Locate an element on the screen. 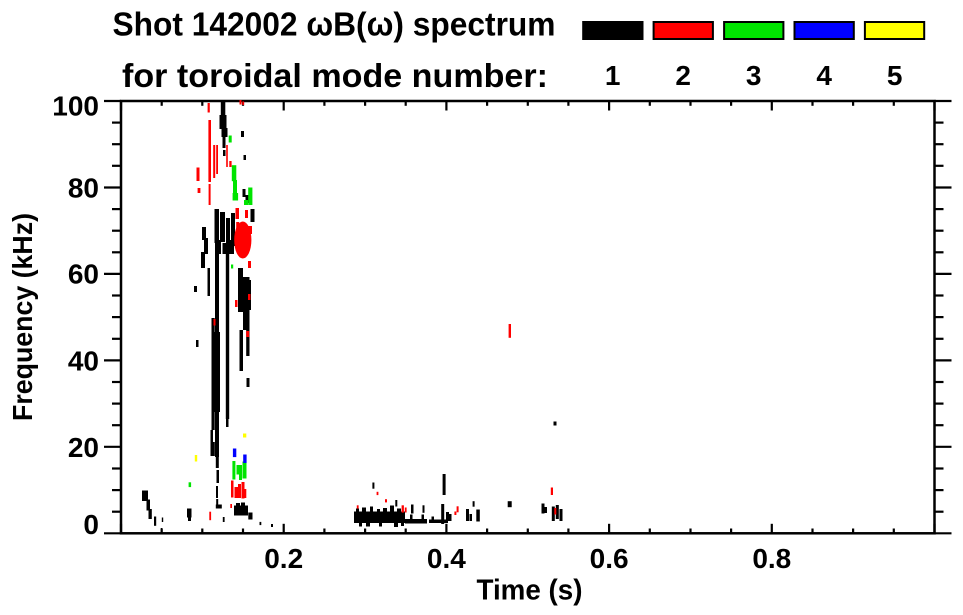 This screenshot has height=615, width=963. svg-text: 2 is located at coordinates (683, 75).